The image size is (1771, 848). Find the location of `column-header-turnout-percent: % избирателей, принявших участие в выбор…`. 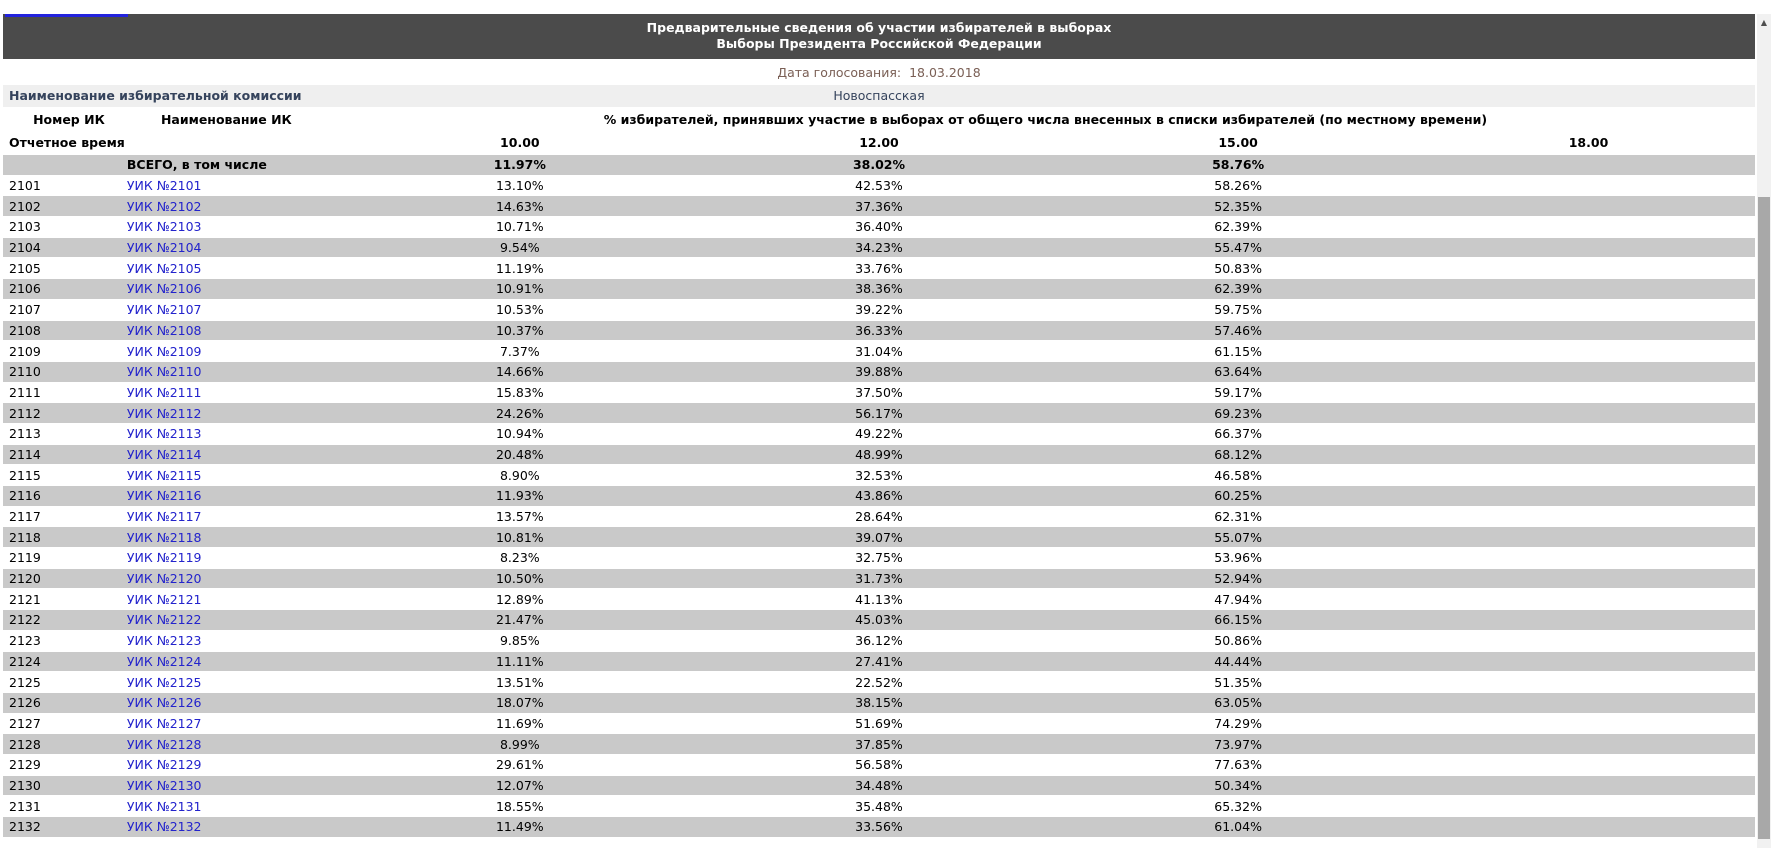

column-header-turnout-percent: % избирателей, принявших участие в выбор… is located at coordinates (1045, 119).